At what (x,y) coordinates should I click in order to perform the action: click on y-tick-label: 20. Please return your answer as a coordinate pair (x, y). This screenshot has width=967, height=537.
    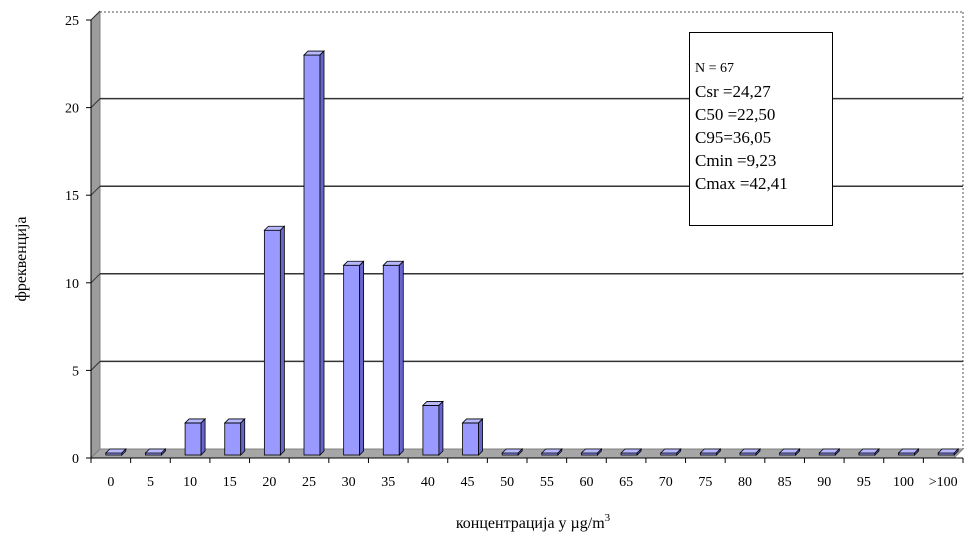
    Looking at the image, I should click on (72, 109).